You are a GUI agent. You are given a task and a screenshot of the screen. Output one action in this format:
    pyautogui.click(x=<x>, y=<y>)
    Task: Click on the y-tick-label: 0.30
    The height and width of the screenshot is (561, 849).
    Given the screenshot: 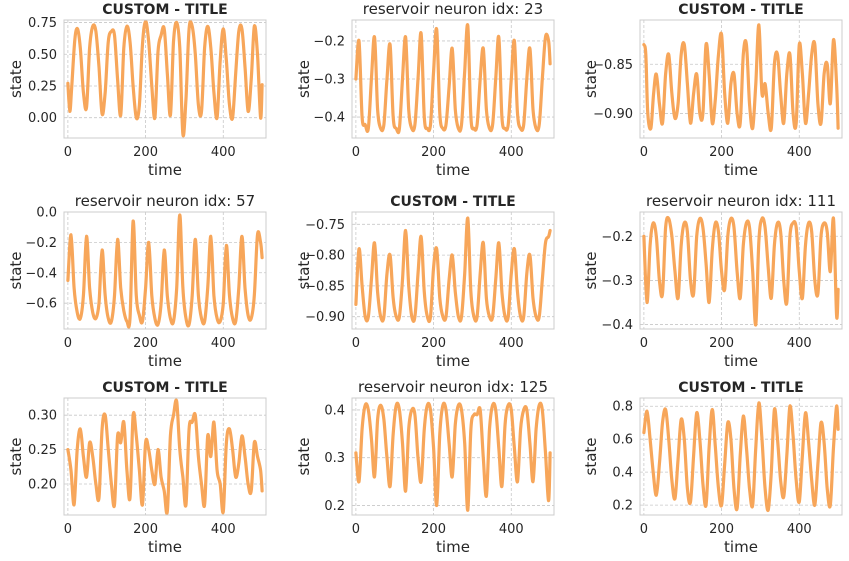 What is the action you would take?
    pyautogui.click(x=42, y=416)
    